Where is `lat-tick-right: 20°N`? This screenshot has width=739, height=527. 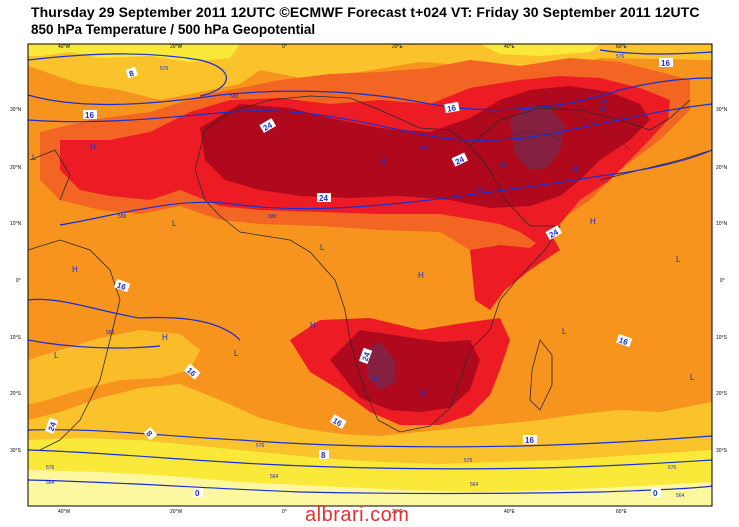
lat-tick-right: 20°N is located at coordinates (722, 168).